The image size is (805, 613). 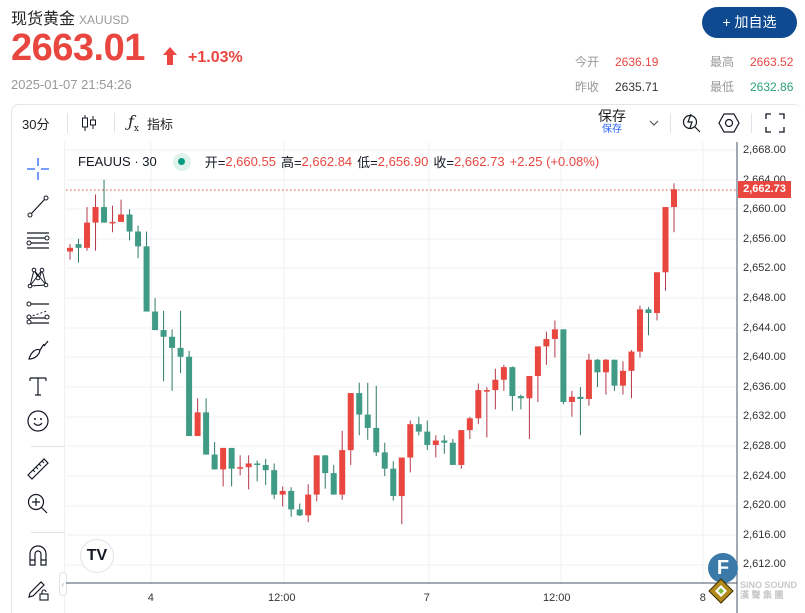 I want to click on toolbar-divider, so click(x=751, y=123).